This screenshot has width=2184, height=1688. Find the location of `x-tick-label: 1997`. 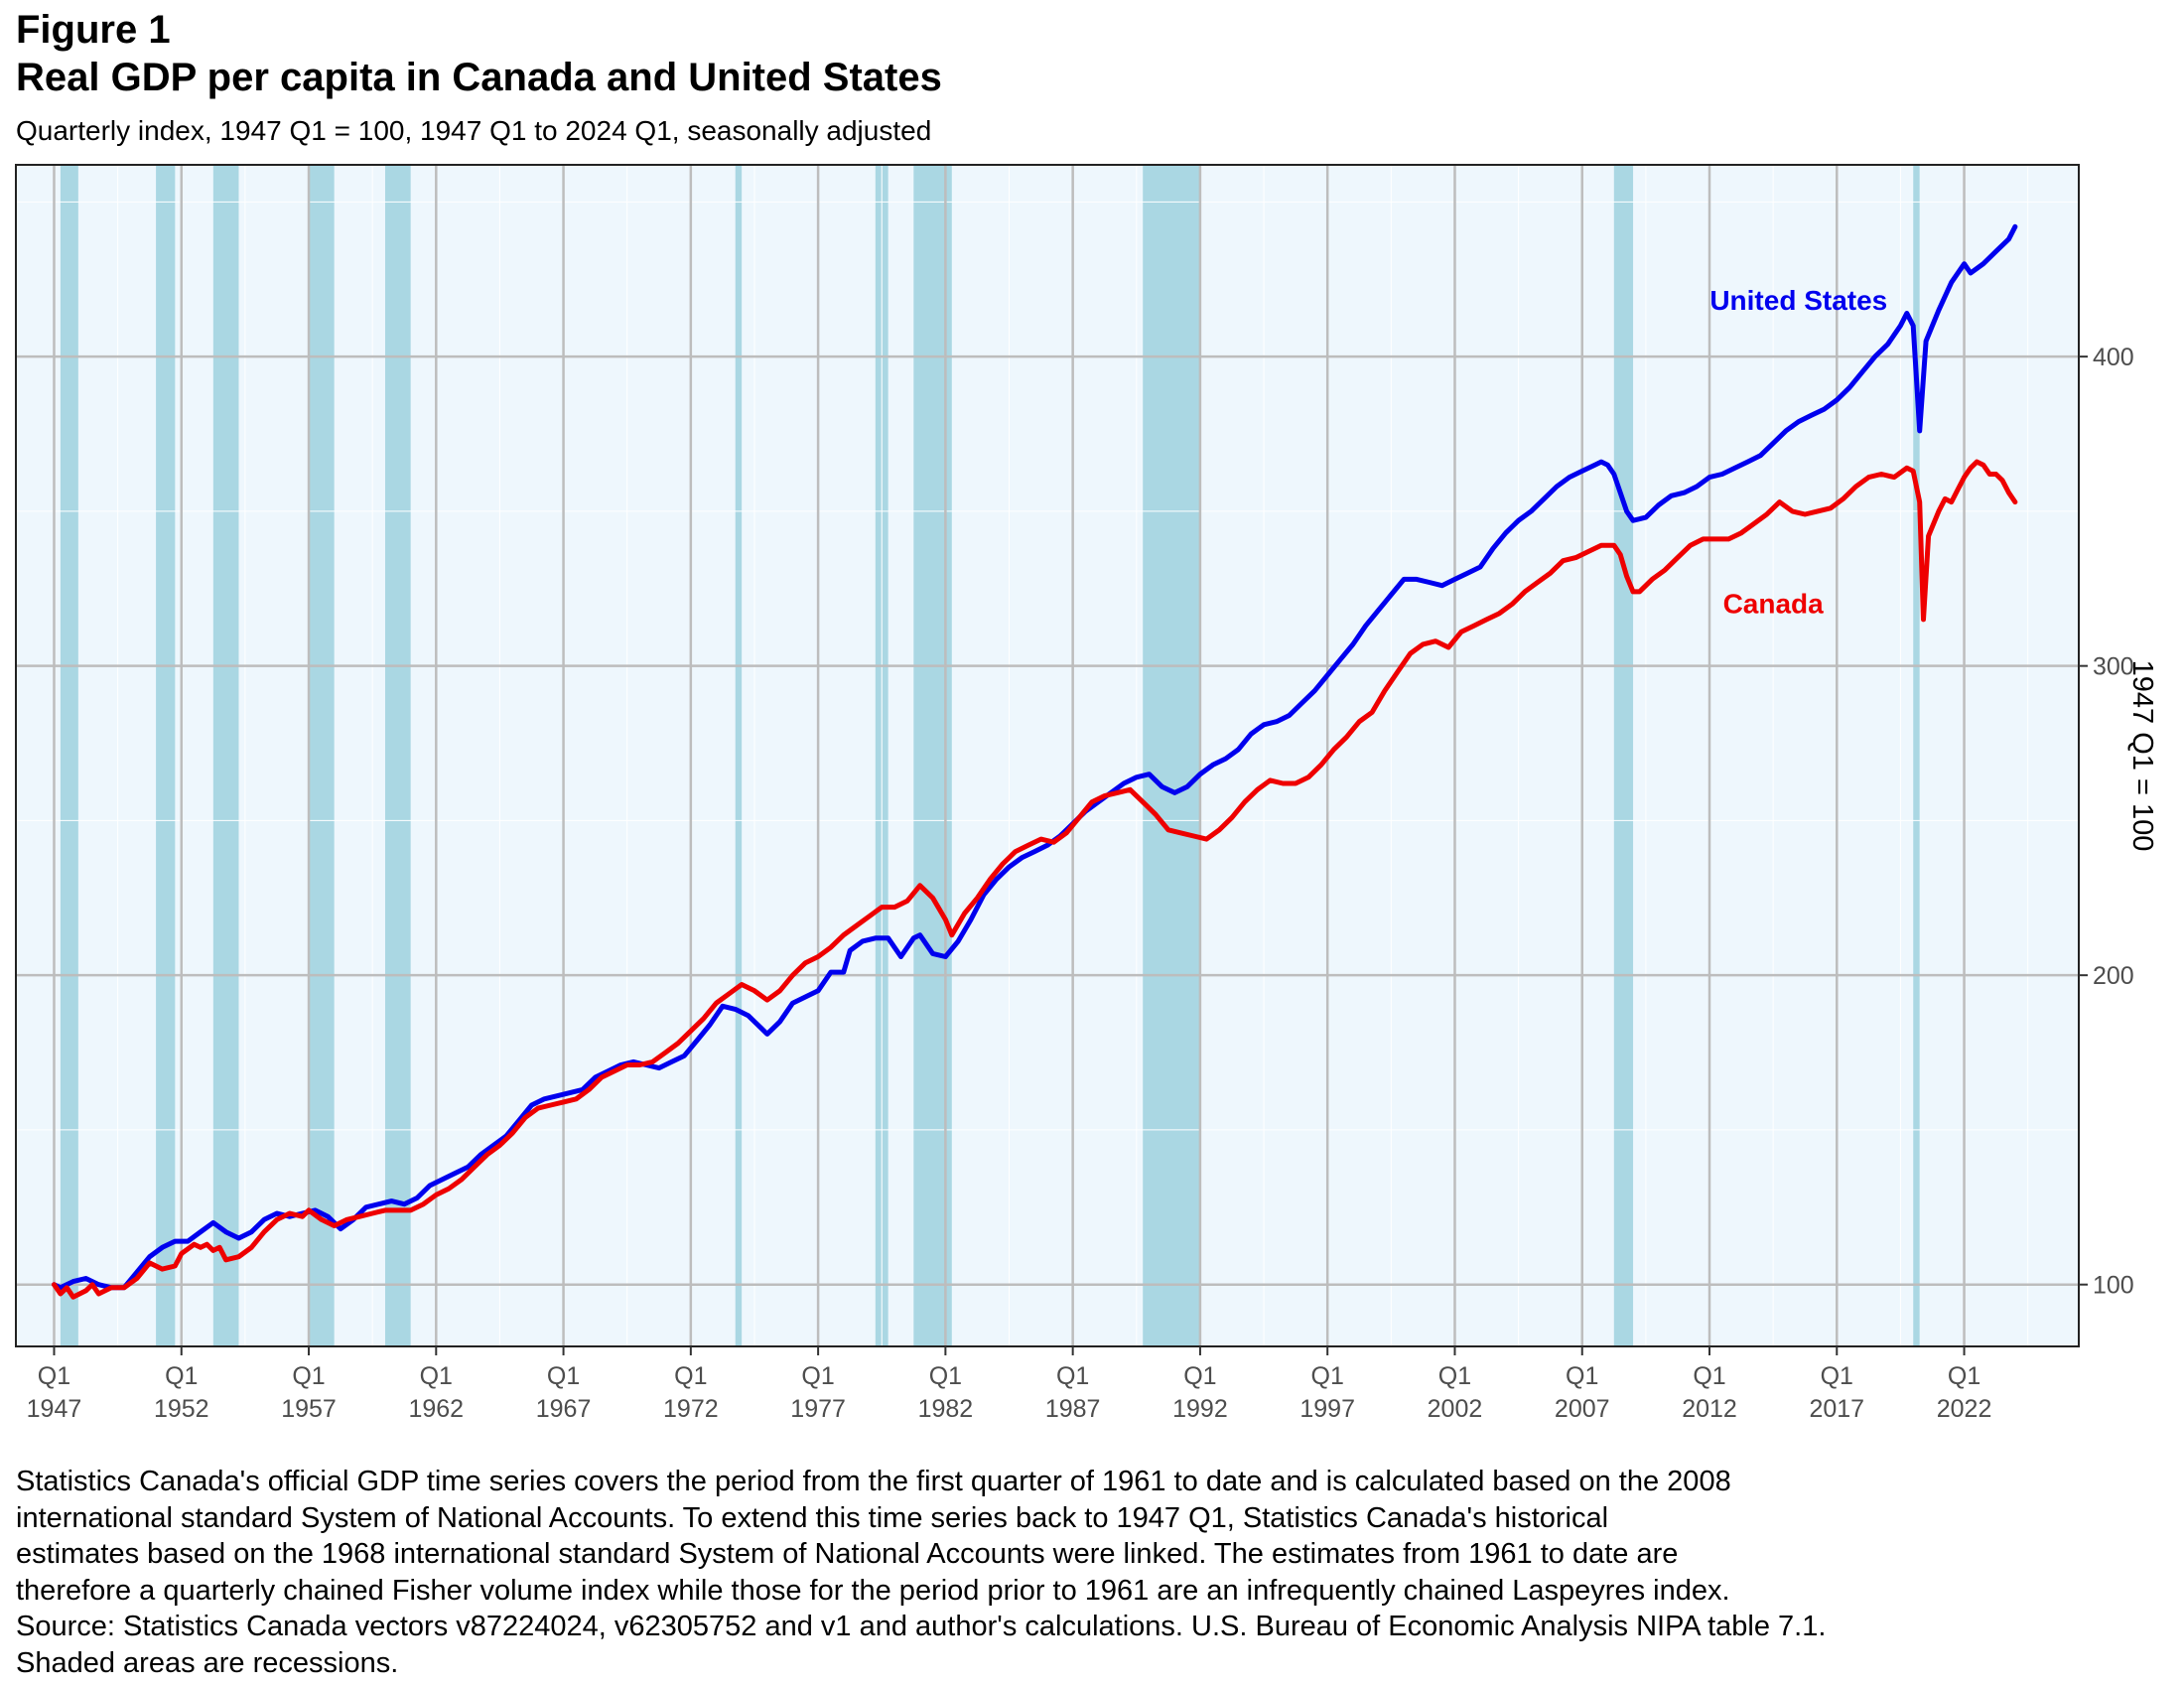

x-tick-label: 1997 is located at coordinates (1327, 1409).